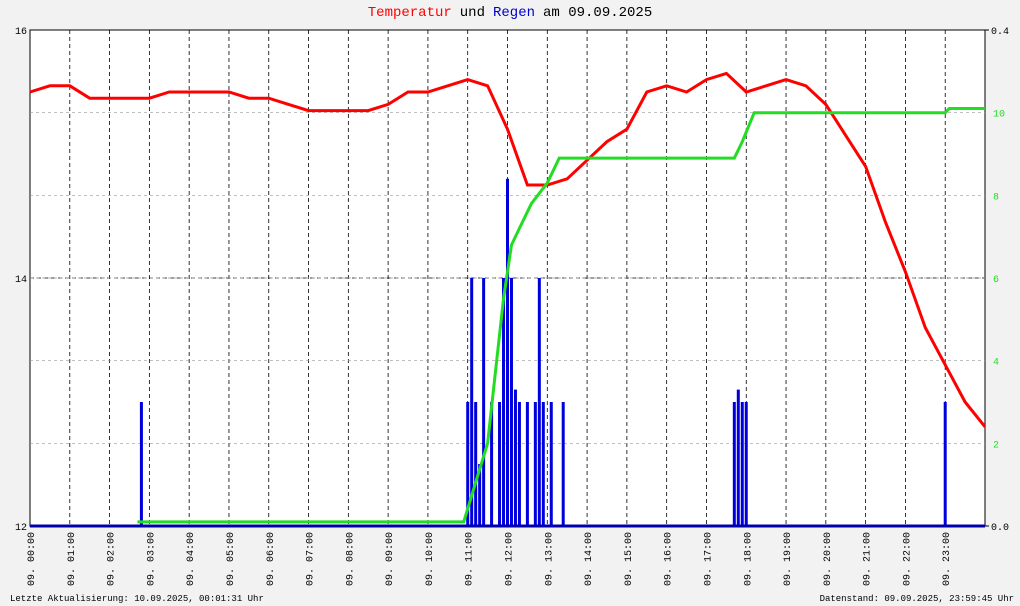 The height and width of the screenshot is (606, 1020). I want to click on y3-tick-label: 6, so click(996, 280).